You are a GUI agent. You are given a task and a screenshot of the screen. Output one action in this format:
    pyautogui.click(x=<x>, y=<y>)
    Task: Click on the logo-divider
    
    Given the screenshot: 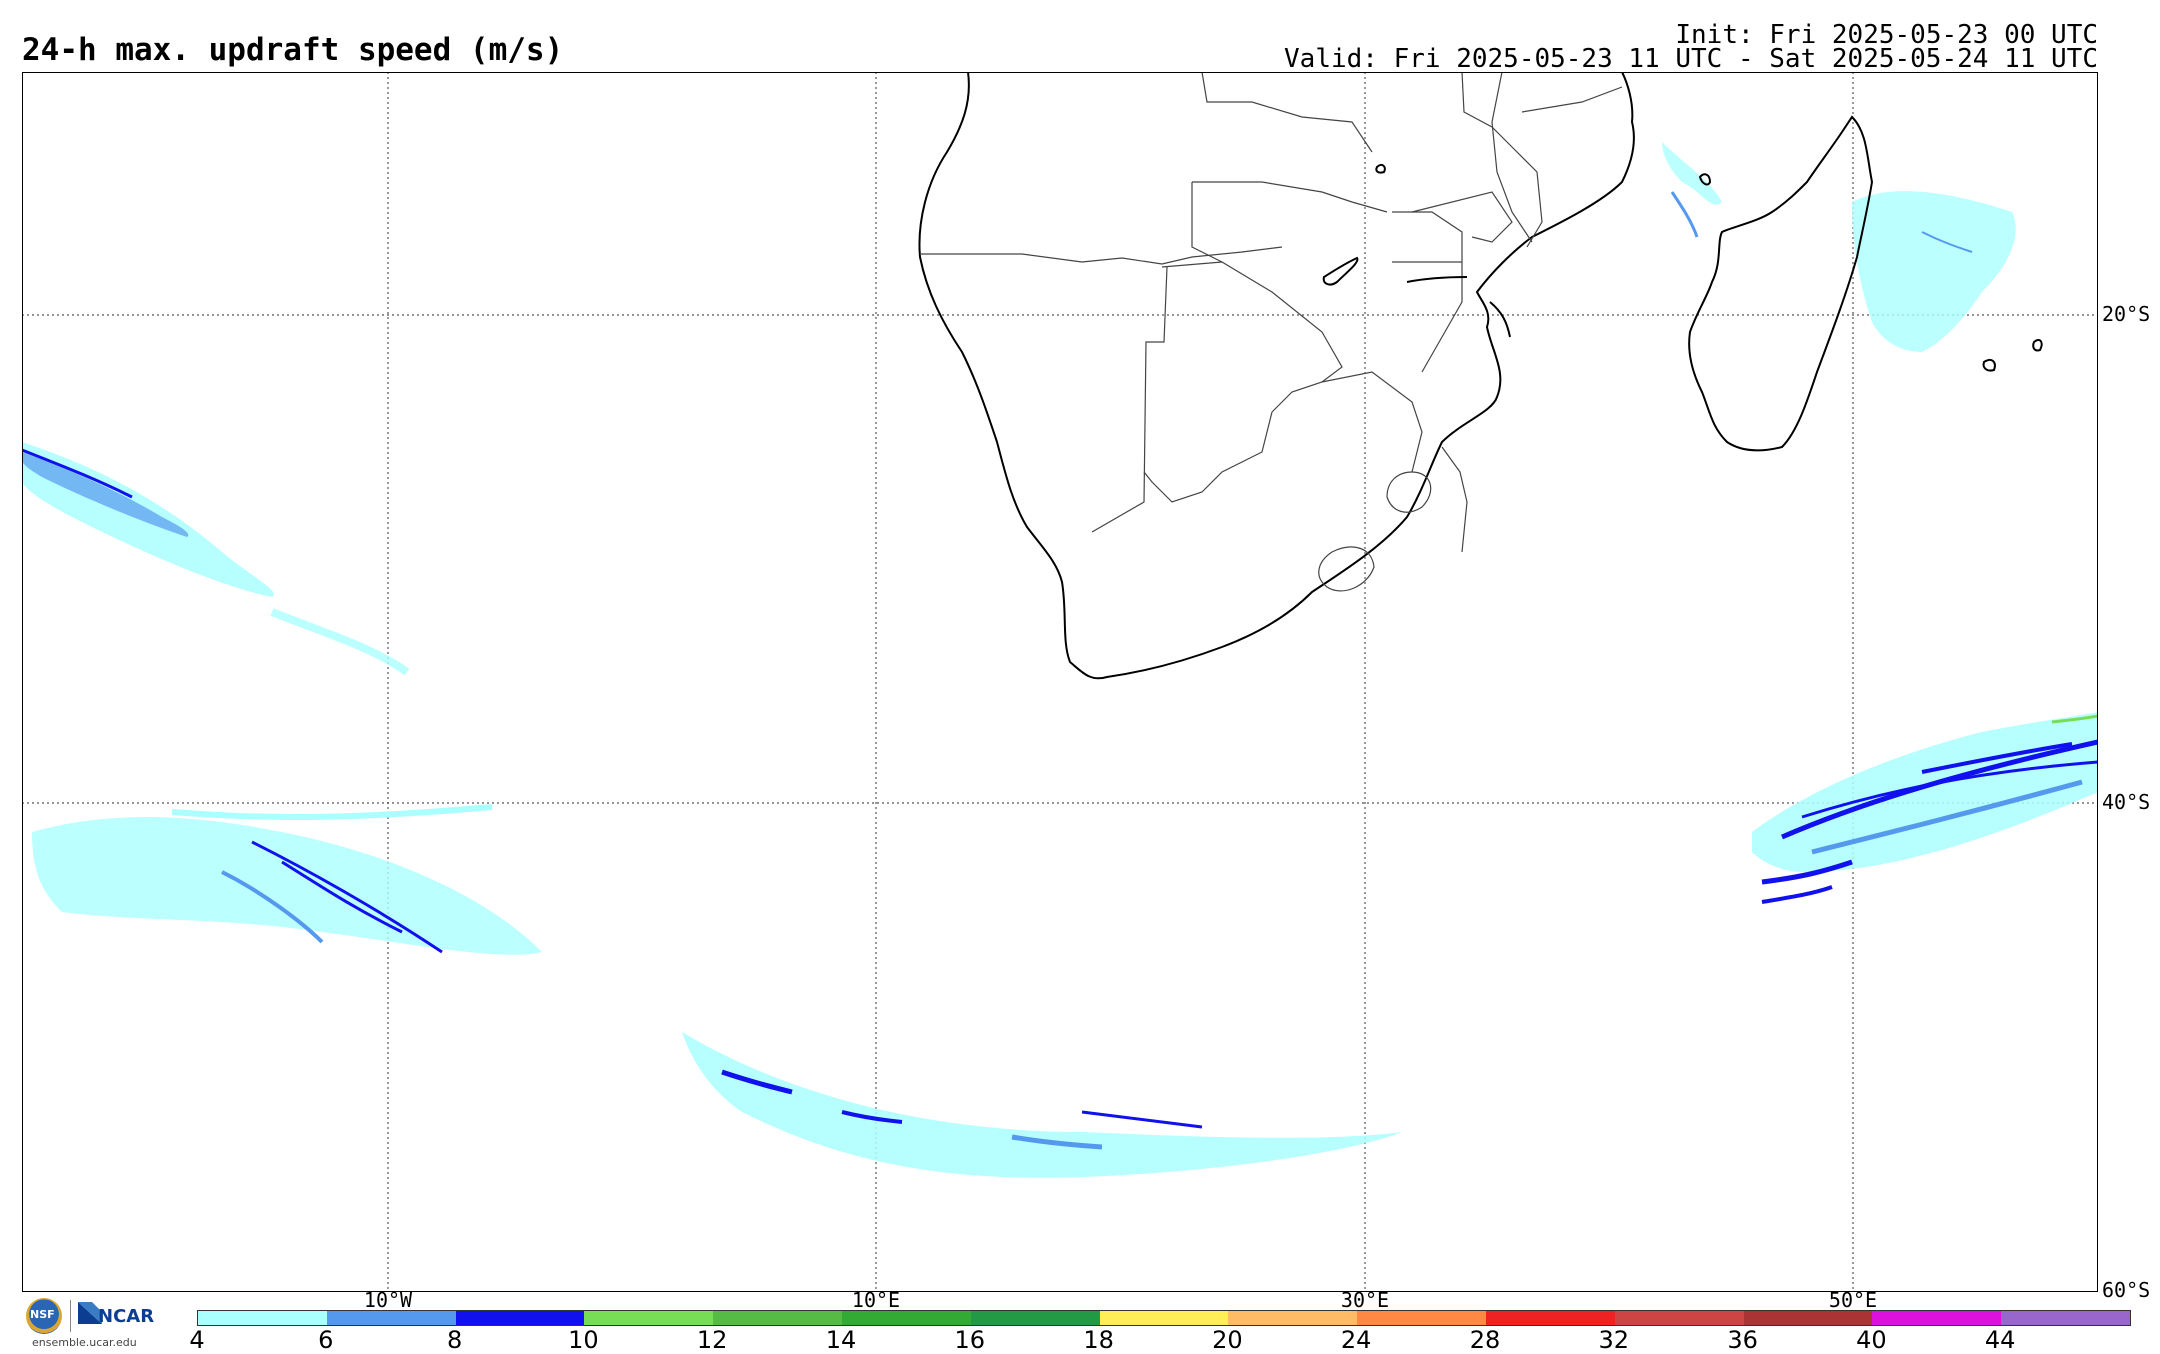 What is the action you would take?
    pyautogui.click(x=70, y=1316)
    